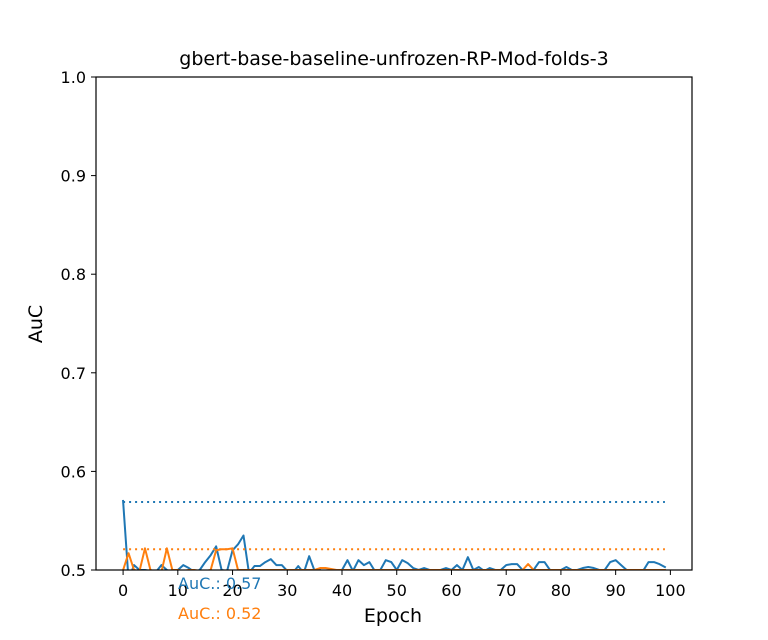 The height and width of the screenshot is (640, 768). What do you see at coordinates (73, 373) in the screenshot?
I see `y-tick-label: 0.7` at bounding box center [73, 373].